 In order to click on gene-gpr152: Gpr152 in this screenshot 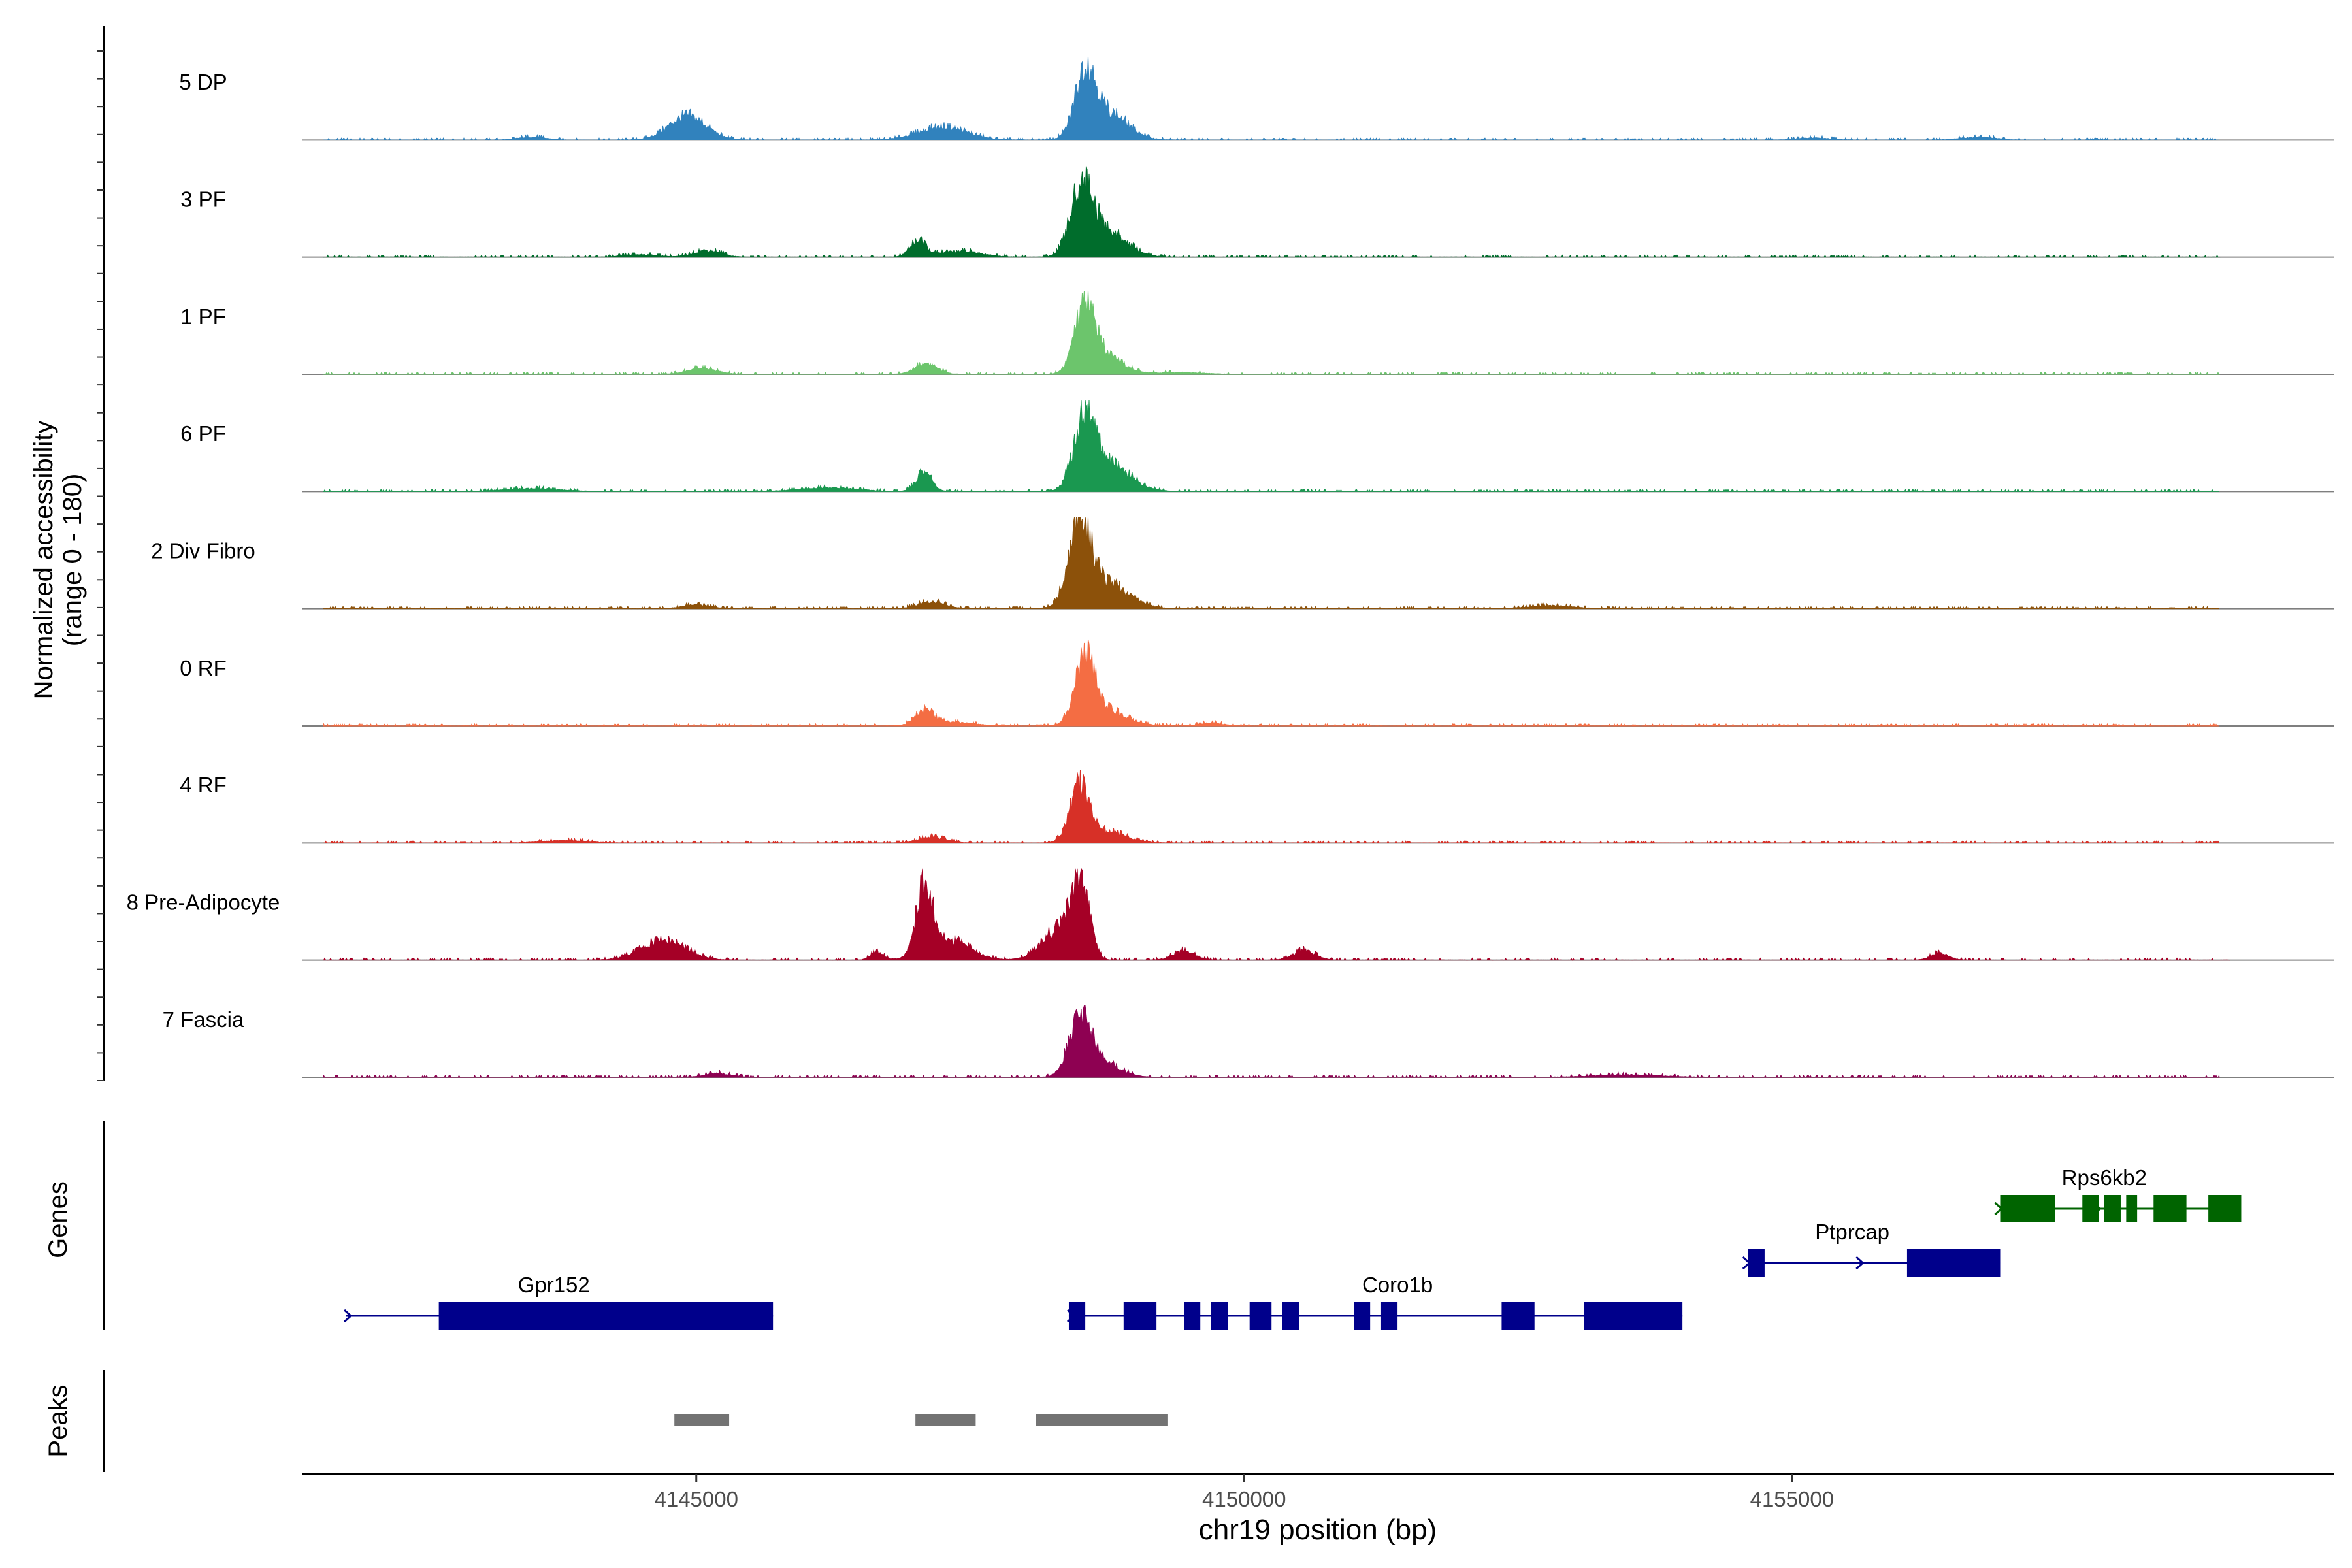, I will do `click(559, 1301)`.